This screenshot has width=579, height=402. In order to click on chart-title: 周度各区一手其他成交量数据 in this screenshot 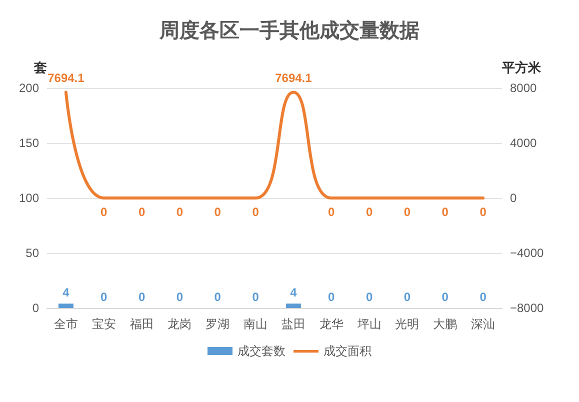, I will do `click(289, 30)`.